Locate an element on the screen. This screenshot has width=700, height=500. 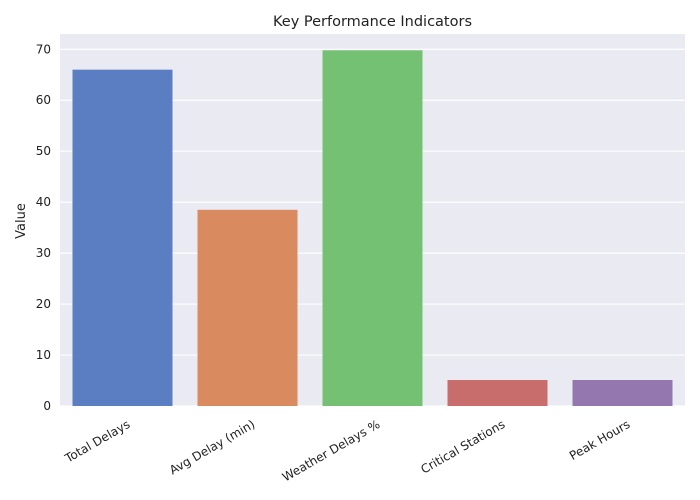
y-tick-label: 60 is located at coordinates (43, 100).